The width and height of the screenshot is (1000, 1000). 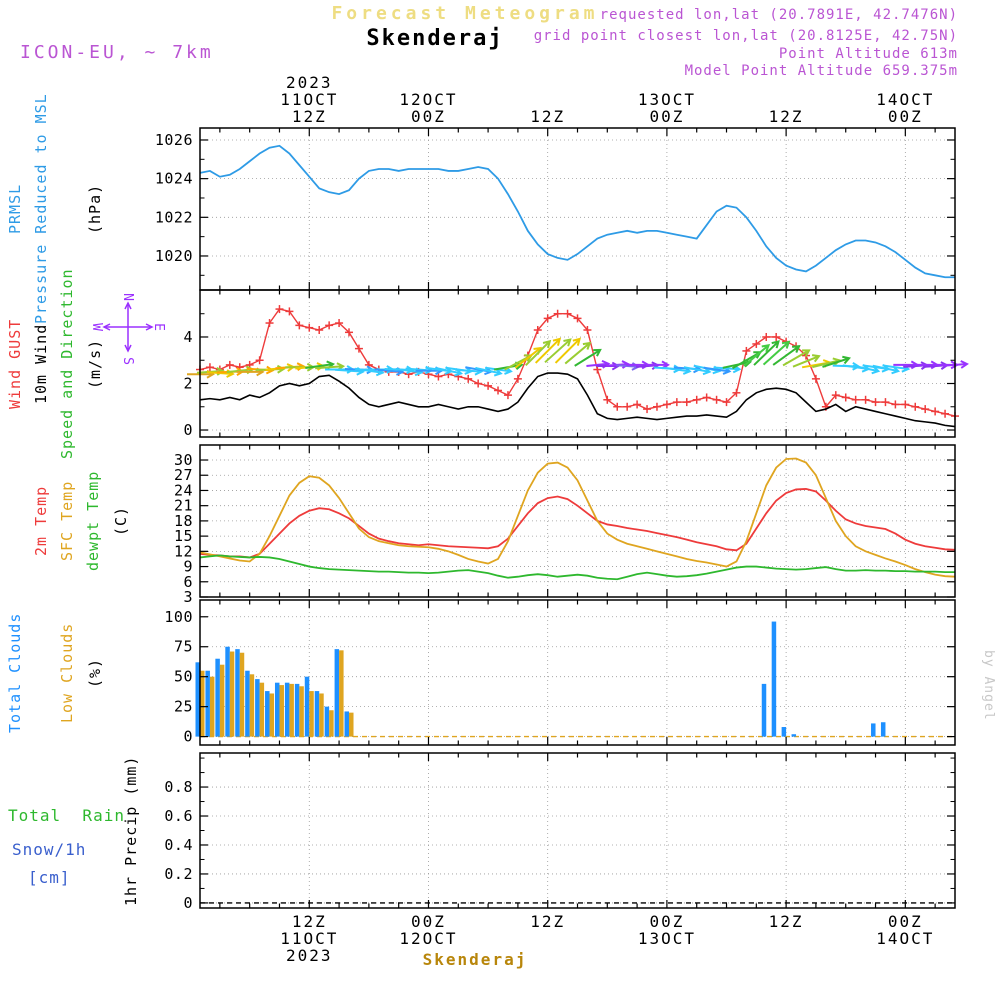 What do you see at coordinates (475, 959) in the screenshot?
I see `footer-station-label: Skenderaj` at bounding box center [475, 959].